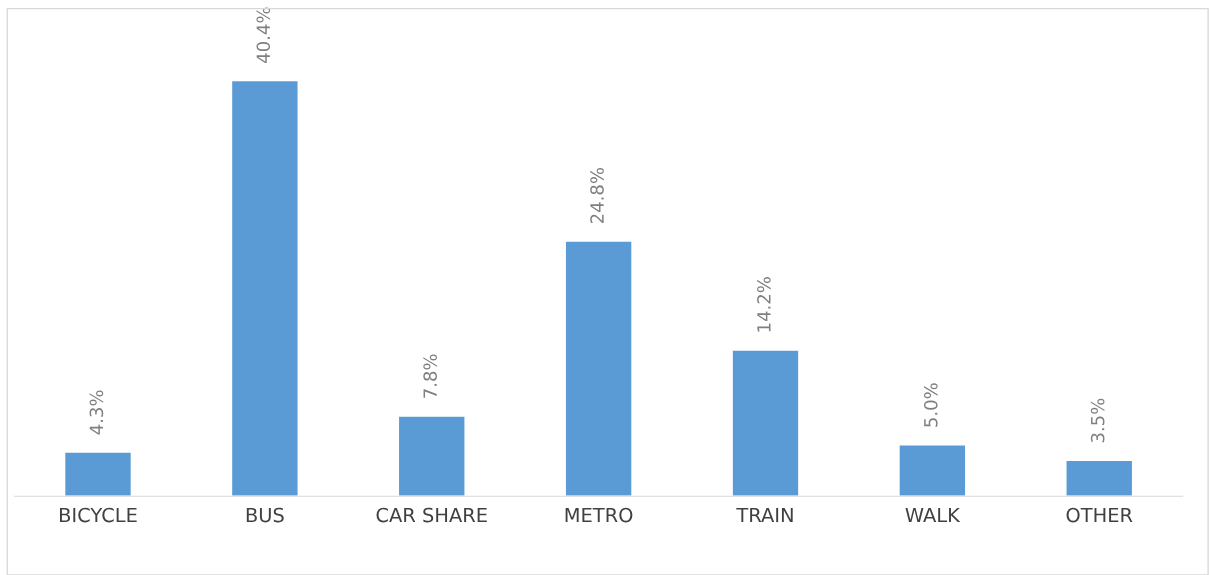 This screenshot has height=575, width=1213. Describe the element at coordinates (263, 35) in the screenshot. I see `data-label: 40.4%` at that location.